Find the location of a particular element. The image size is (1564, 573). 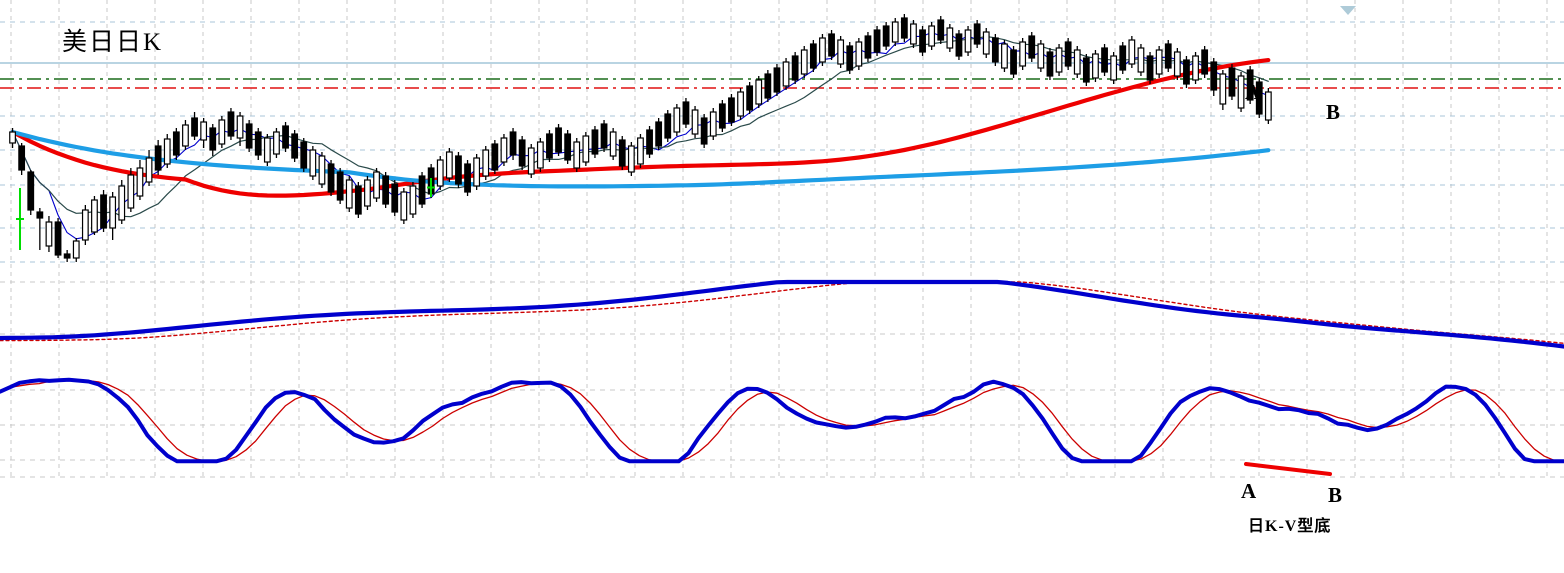

kdj-d-line is located at coordinates (782, 420).